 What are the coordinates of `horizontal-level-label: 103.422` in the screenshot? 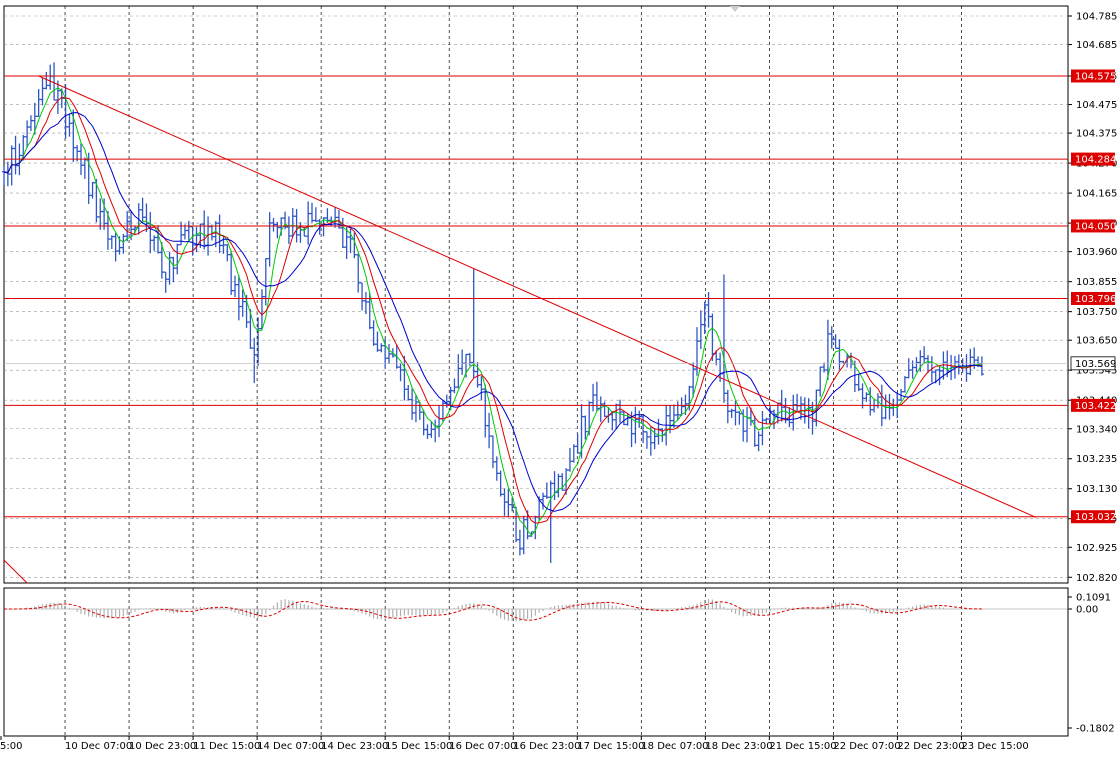 It's located at (1095, 406).